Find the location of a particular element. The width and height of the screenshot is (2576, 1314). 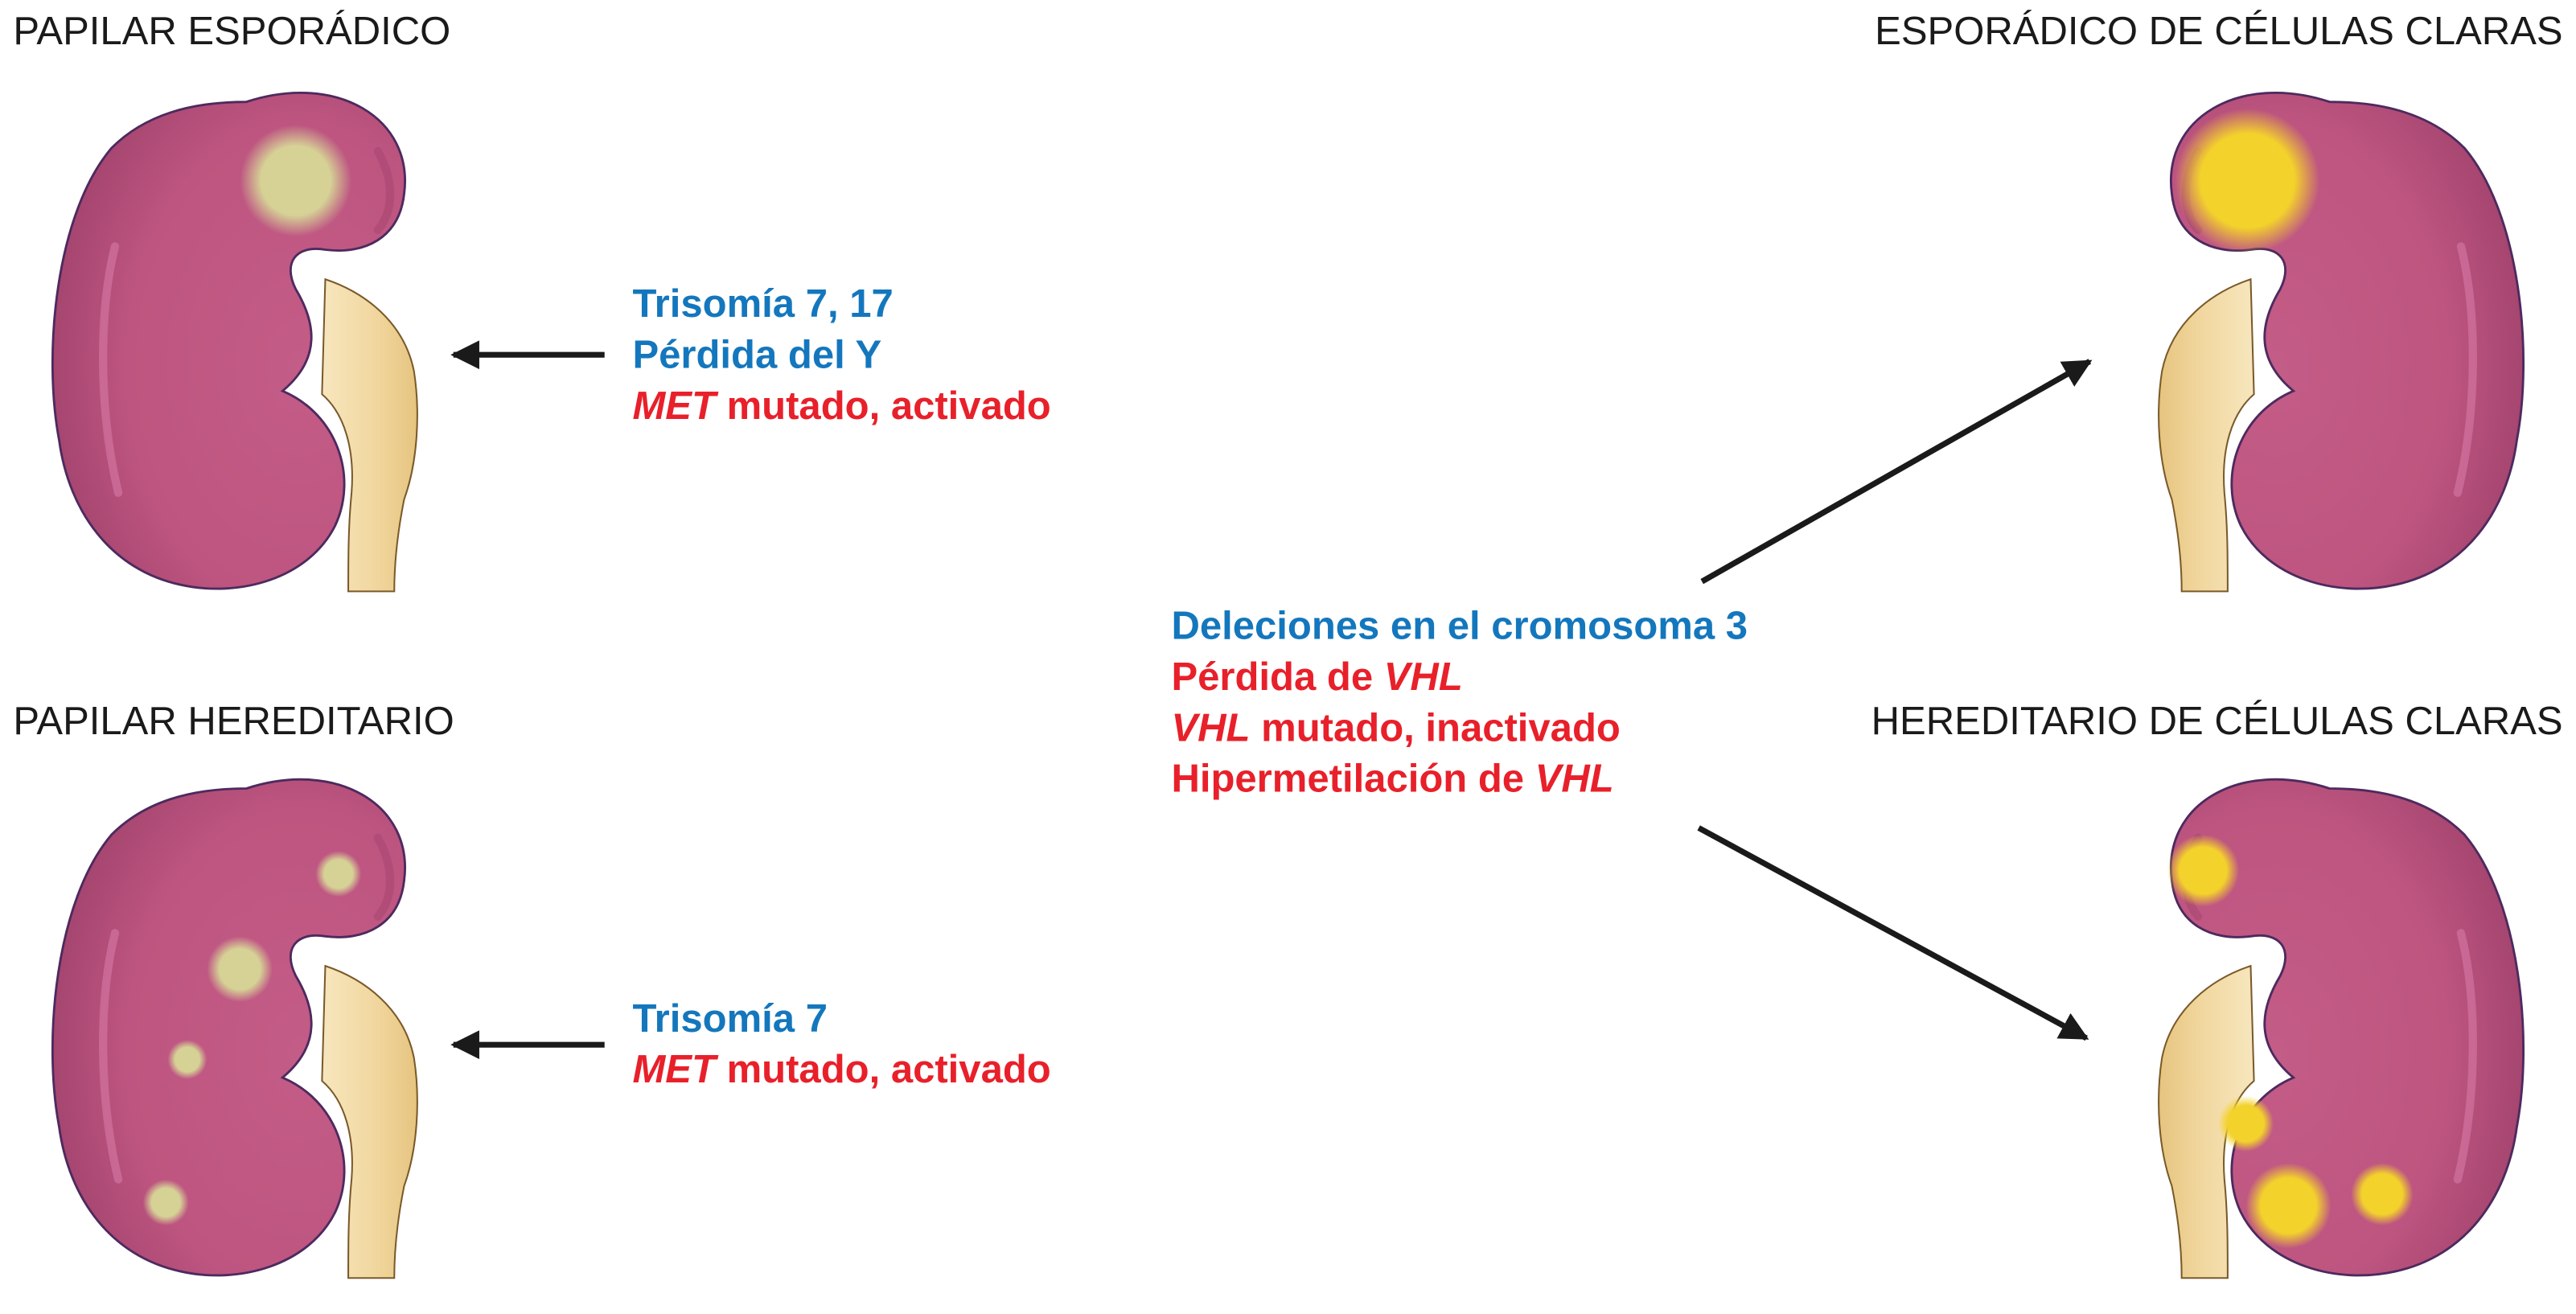

arrow-to-esporadico-celulas-claras is located at coordinates (1896, 472).